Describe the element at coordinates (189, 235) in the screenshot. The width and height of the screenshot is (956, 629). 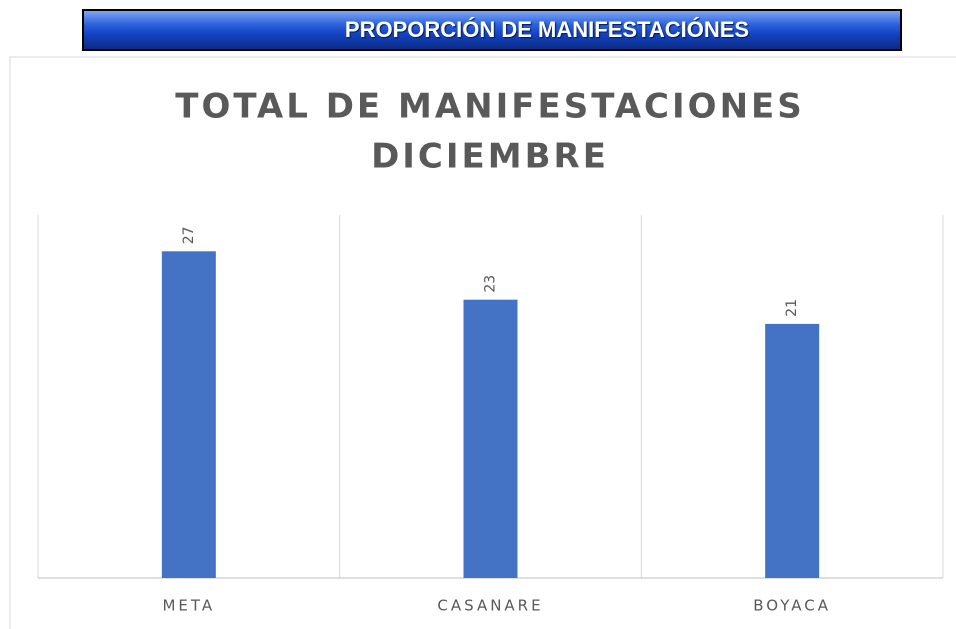
I see `data-label: 27` at that location.